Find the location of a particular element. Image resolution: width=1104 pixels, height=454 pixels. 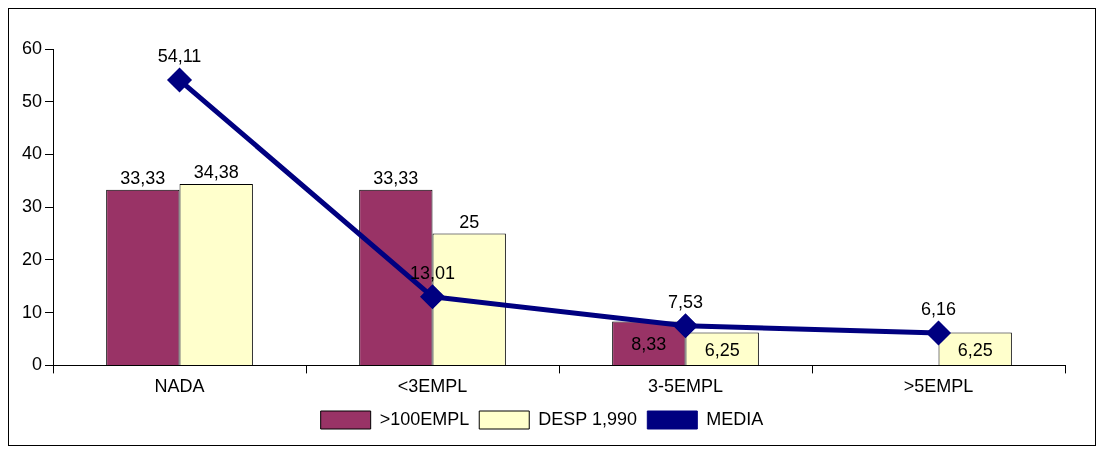

x-tick-label: <3EMPL is located at coordinates (432, 386).